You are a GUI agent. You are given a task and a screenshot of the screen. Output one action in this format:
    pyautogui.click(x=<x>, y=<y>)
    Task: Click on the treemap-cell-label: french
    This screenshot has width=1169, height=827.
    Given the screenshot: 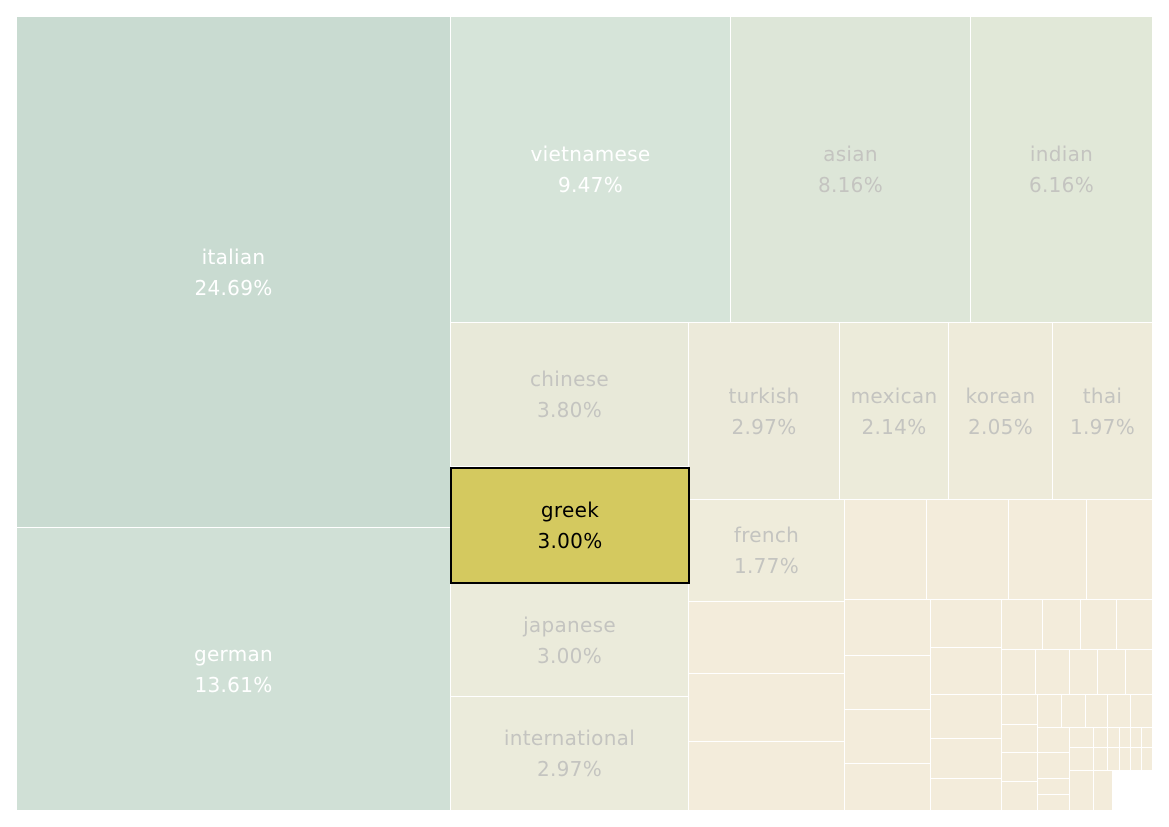 What is the action you would take?
    pyautogui.click(x=766, y=535)
    